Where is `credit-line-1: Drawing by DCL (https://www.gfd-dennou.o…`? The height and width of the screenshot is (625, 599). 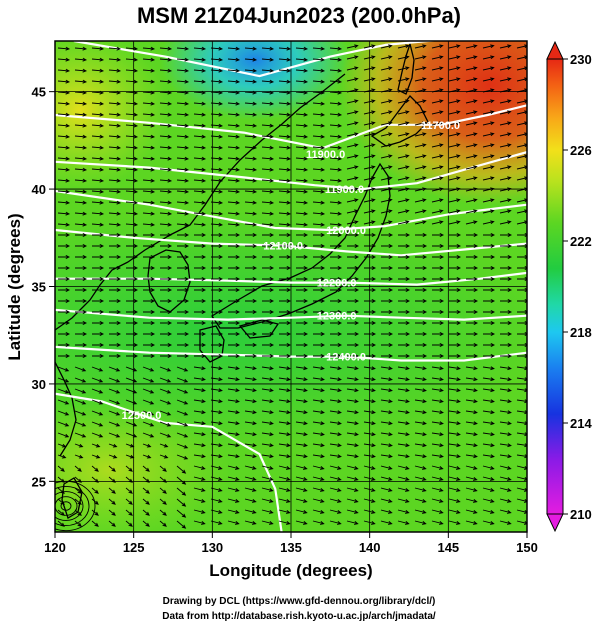
credit-line-1: Drawing by DCL (https://www.gfd-dennou.o… is located at coordinates (299, 601).